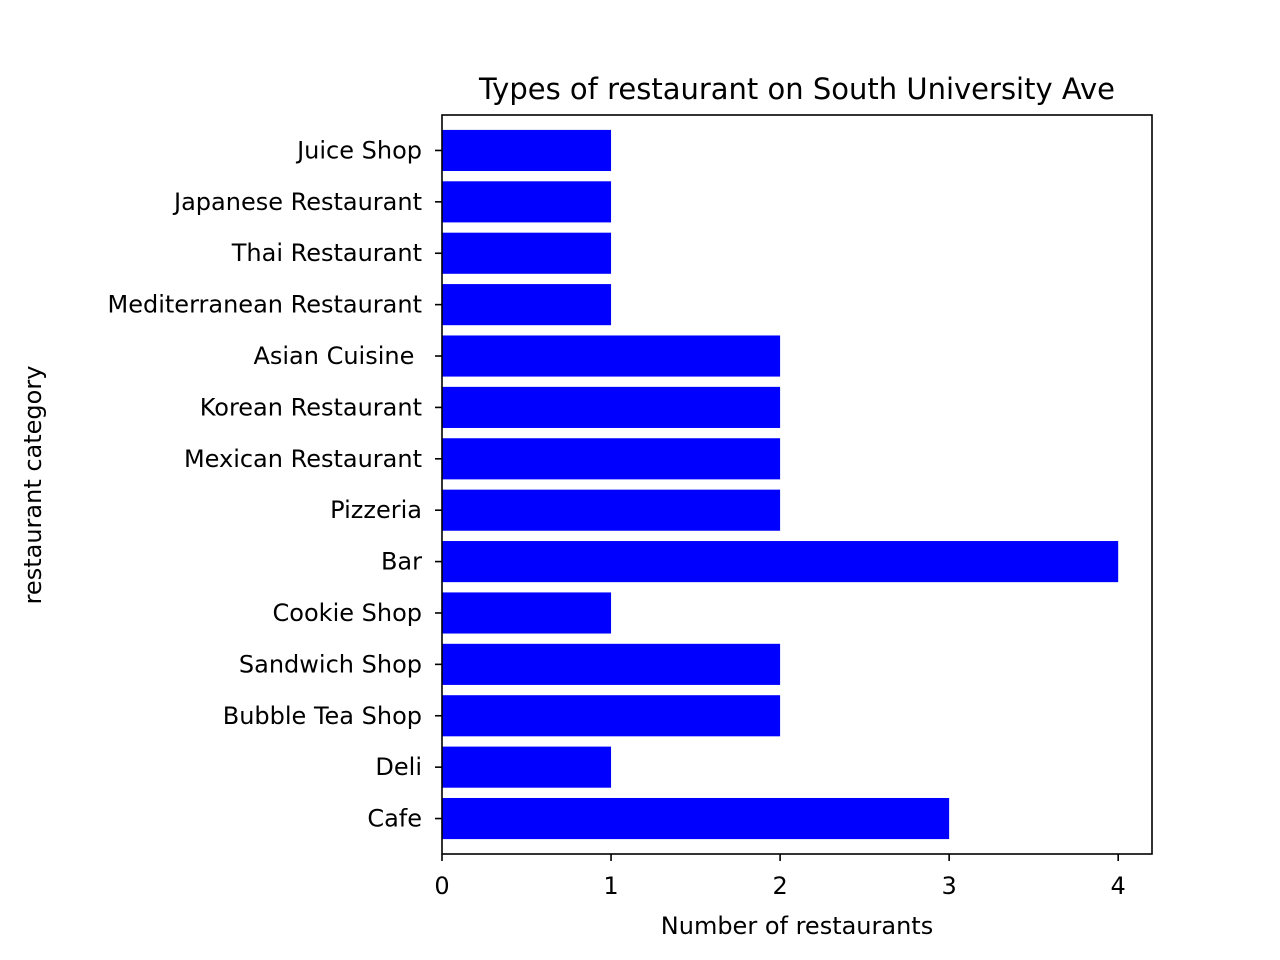  What do you see at coordinates (779, 886) in the screenshot?
I see `x-tick-label: 2` at bounding box center [779, 886].